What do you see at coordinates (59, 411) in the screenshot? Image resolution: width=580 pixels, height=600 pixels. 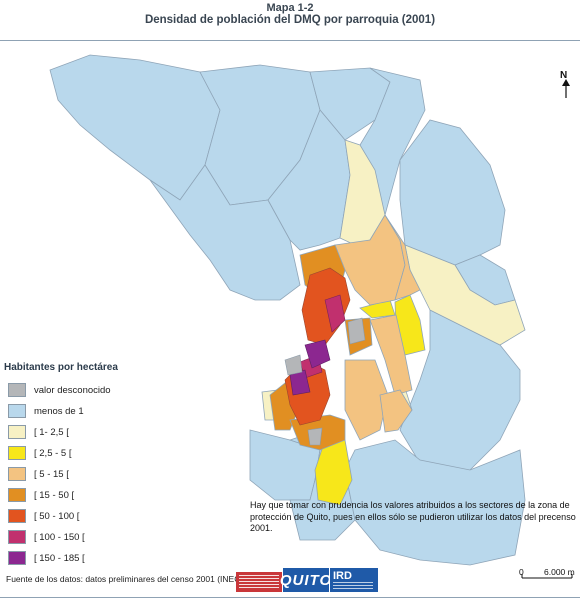 I see `legend-label: menos de 1` at bounding box center [59, 411].